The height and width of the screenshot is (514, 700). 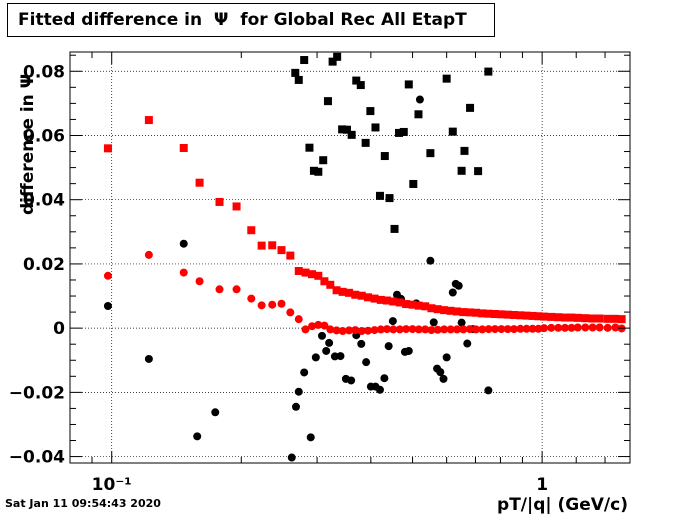 What do you see at coordinates (562, 504) in the screenshot?
I see `x-axis-label: pT/|q| (GeV/c)` at bounding box center [562, 504].